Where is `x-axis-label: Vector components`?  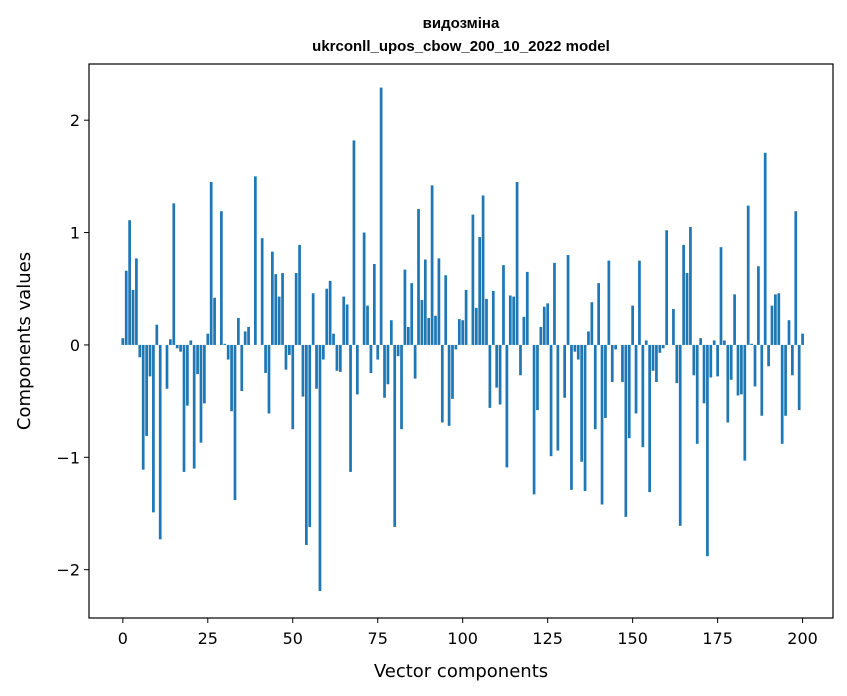
x-axis-label: Vector components is located at coordinates (461, 671).